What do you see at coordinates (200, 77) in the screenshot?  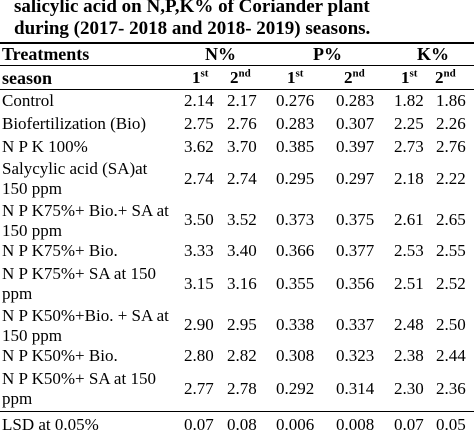 I see `n-first-season-header: 1st` at bounding box center [200, 77].